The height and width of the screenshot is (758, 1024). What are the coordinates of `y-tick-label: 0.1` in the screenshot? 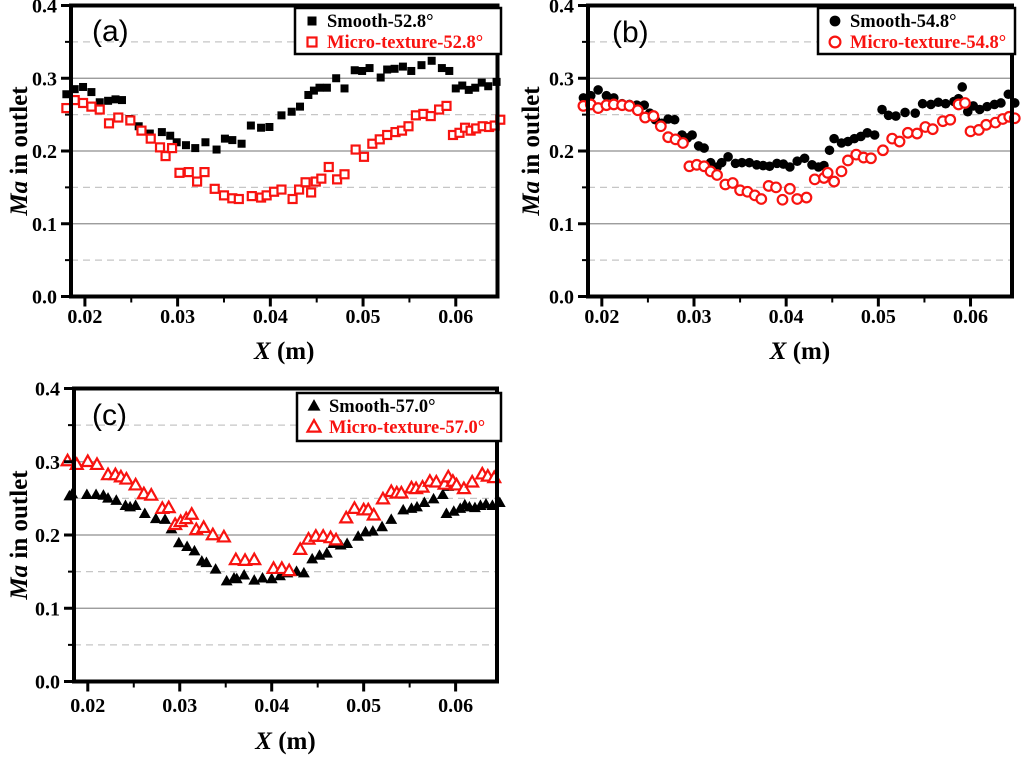 It's located at (47, 609).